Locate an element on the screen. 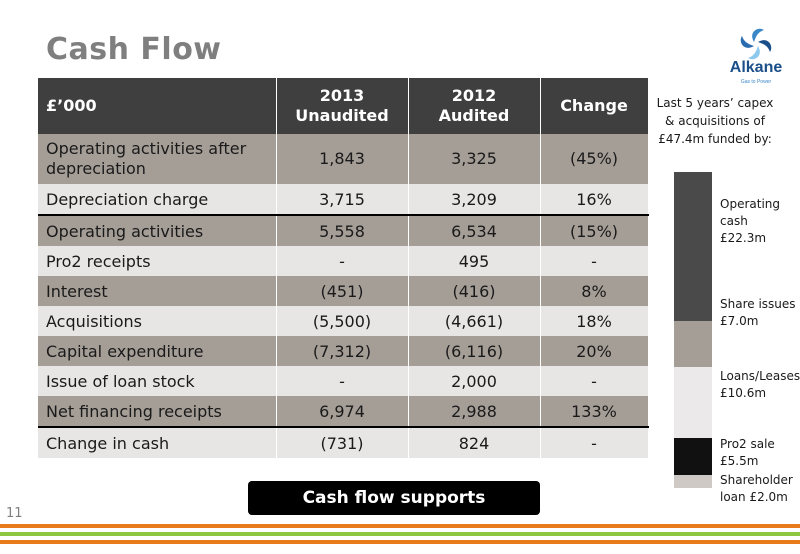  table-row: Depreciation charge 3,715 3,209 16% is located at coordinates (343, 199).